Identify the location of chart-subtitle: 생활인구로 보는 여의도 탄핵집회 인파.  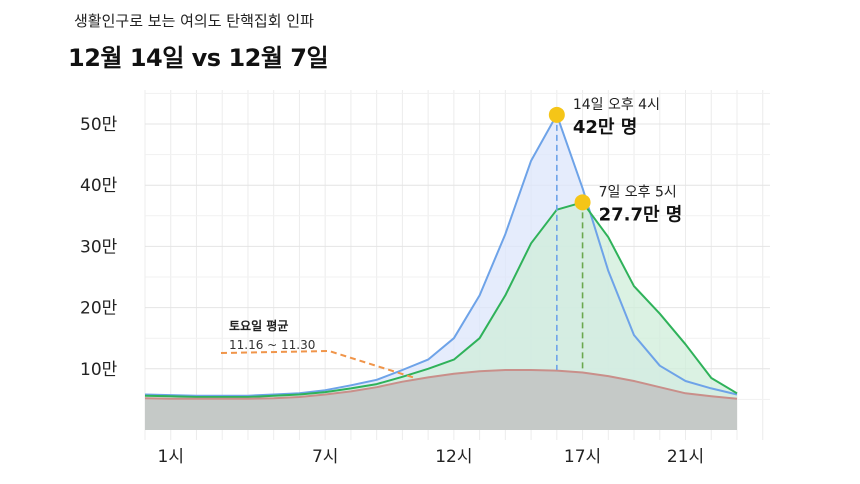
(194, 21).